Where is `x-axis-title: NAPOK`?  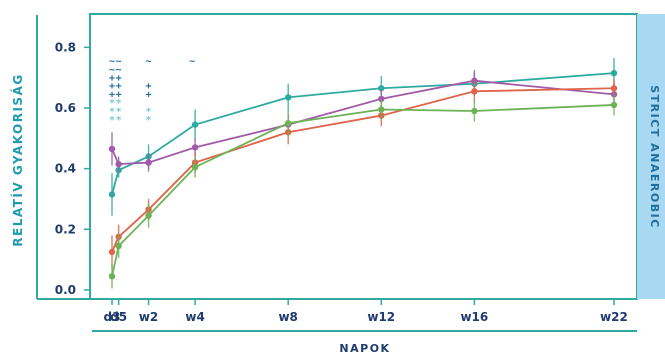
x-axis-title: NAPOK is located at coordinates (364, 348).